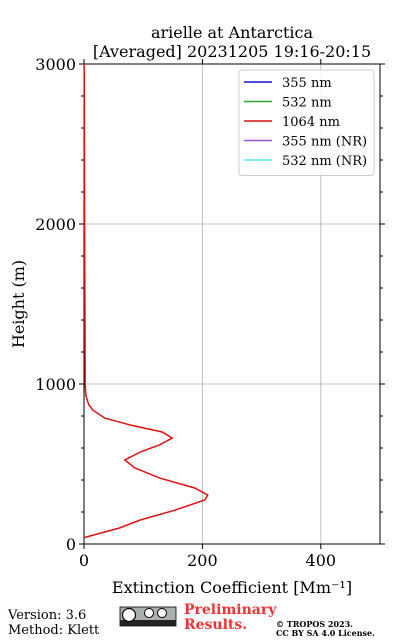 This screenshot has width=400, height=644. Describe the element at coordinates (55, 64) in the screenshot. I see `y-tick-label: 3000` at that location.